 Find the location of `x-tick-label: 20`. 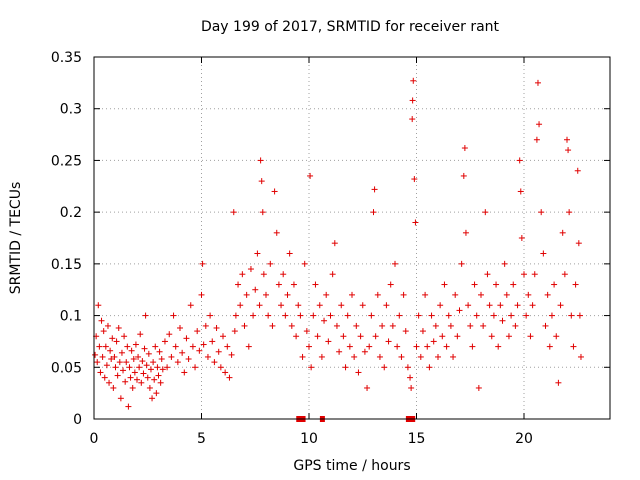

x-tick-label: 20 is located at coordinates (524, 439).